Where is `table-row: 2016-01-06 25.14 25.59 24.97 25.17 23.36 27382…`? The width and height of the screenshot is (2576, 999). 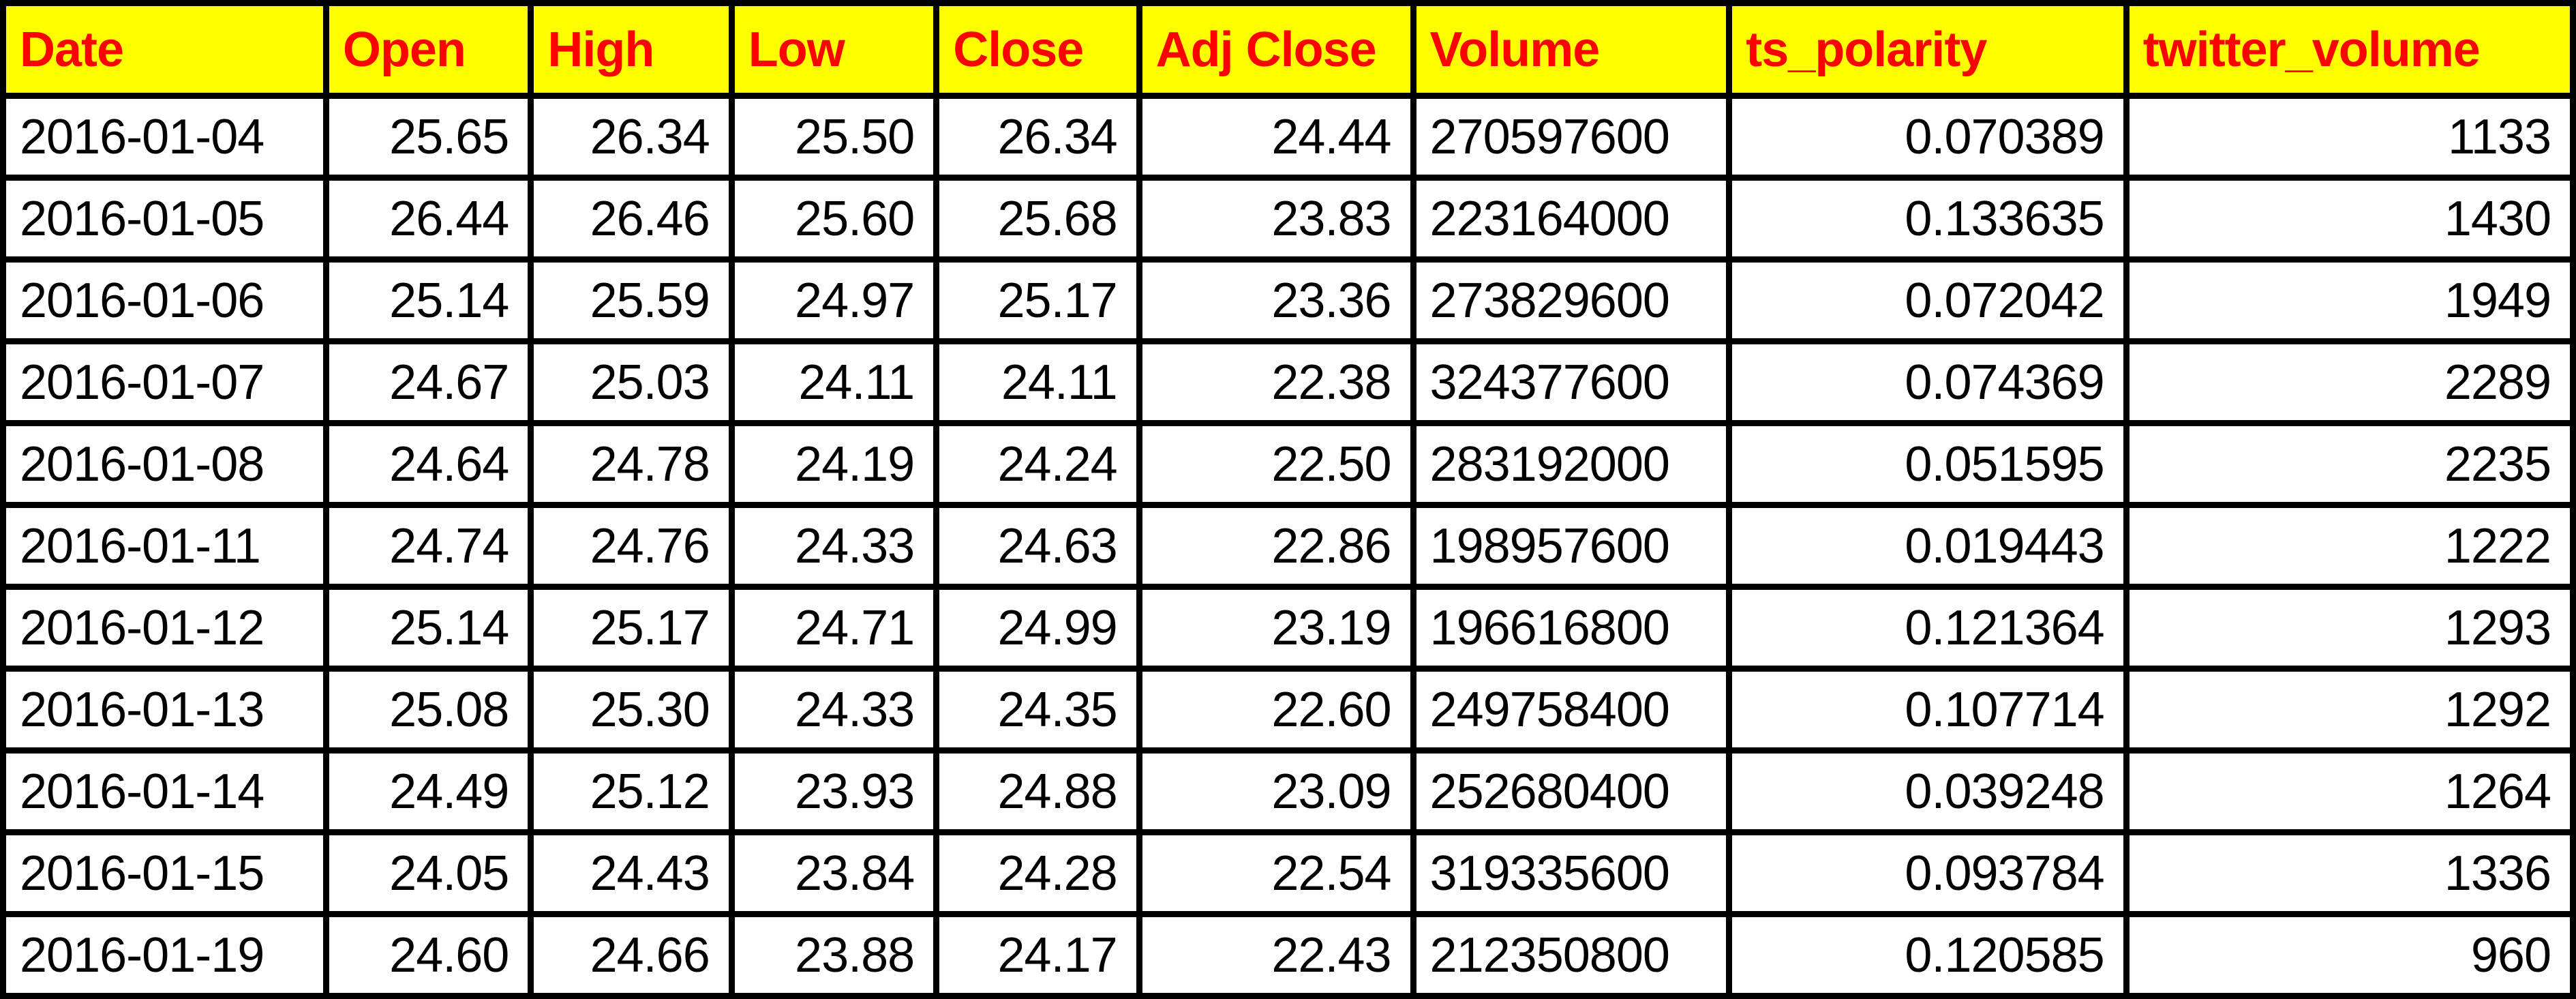
table-row: 2016-01-06 25.14 25.59 24.97 25.17 23.36 27382… is located at coordinates (1288, 300).